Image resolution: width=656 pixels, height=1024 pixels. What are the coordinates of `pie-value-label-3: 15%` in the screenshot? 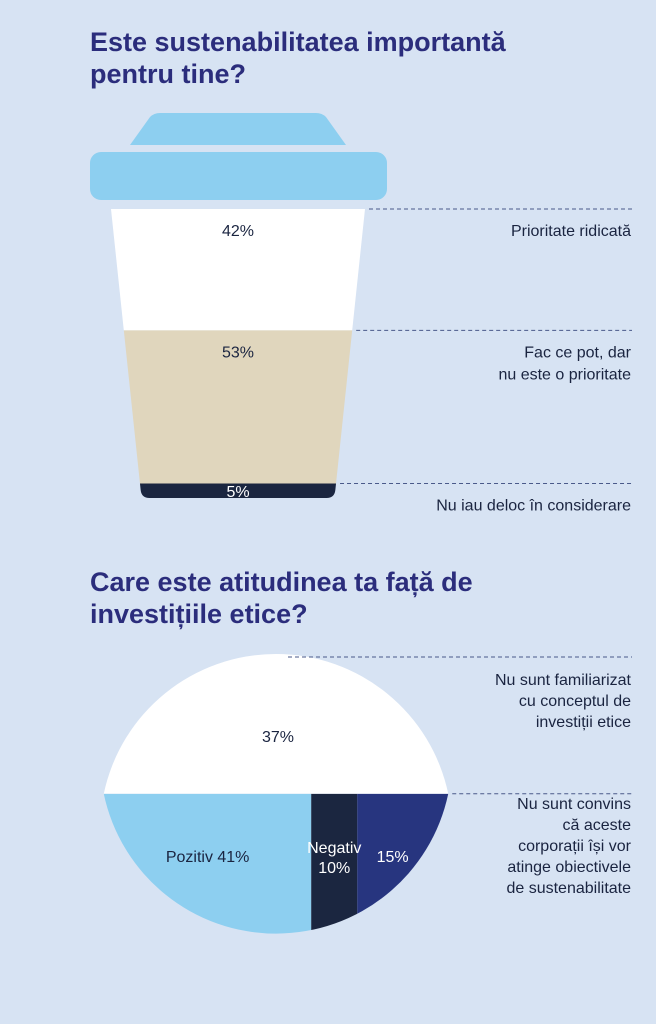 It's located at (393, 857).